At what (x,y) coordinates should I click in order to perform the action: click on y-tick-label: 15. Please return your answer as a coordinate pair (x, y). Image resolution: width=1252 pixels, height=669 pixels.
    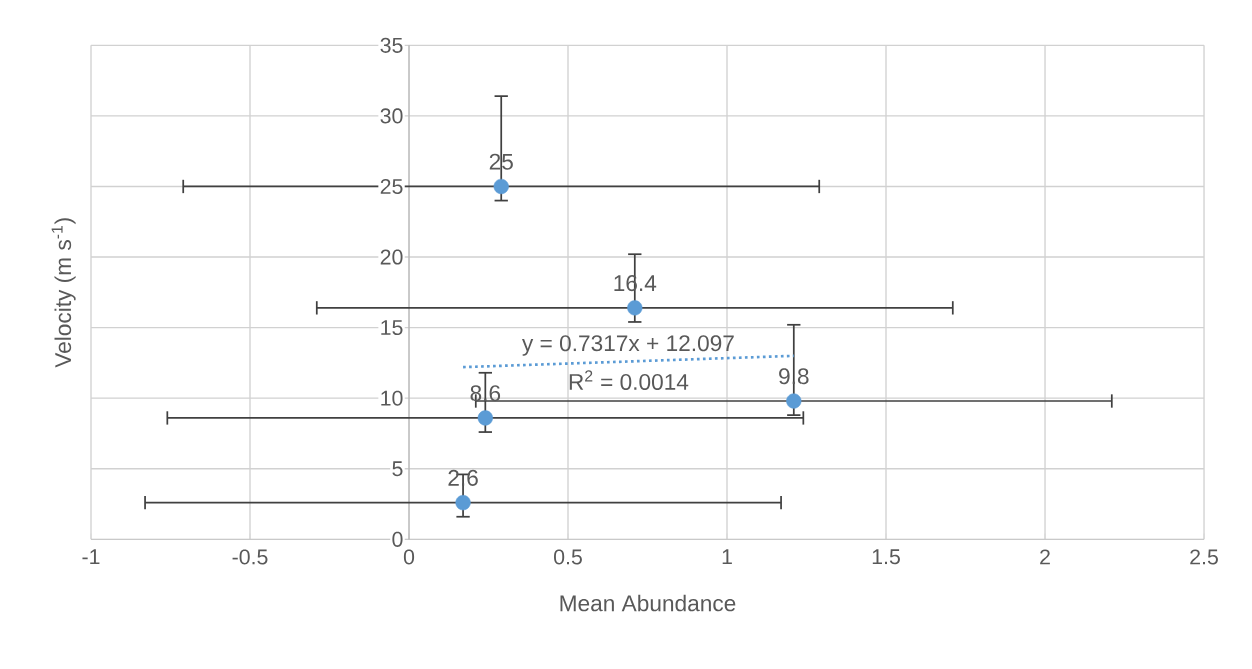
    Looking at the image, I should click on (392, 327).